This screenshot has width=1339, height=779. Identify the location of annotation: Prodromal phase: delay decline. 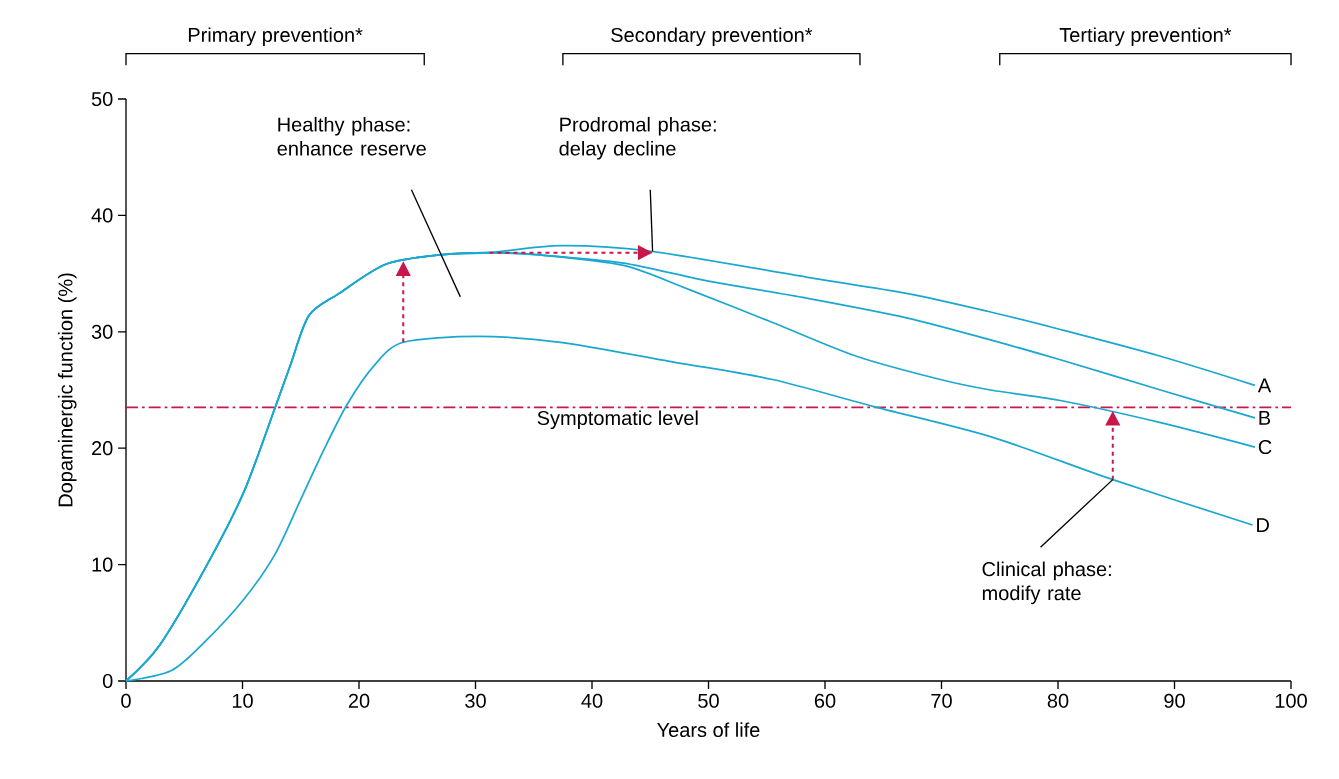
(637, 138).